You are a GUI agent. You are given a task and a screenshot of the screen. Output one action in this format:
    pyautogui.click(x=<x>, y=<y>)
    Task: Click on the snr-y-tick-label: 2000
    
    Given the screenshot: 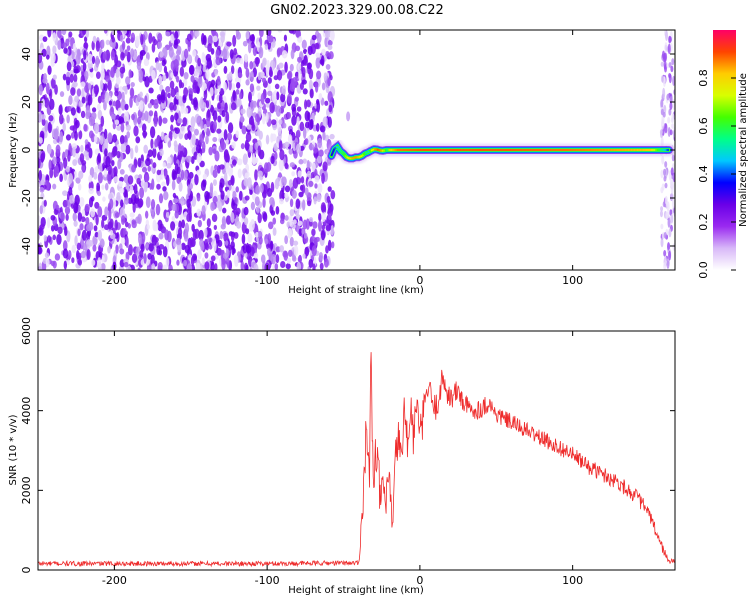 What is the action you would take?
    pyautogui.click(x=26, y=490)
    